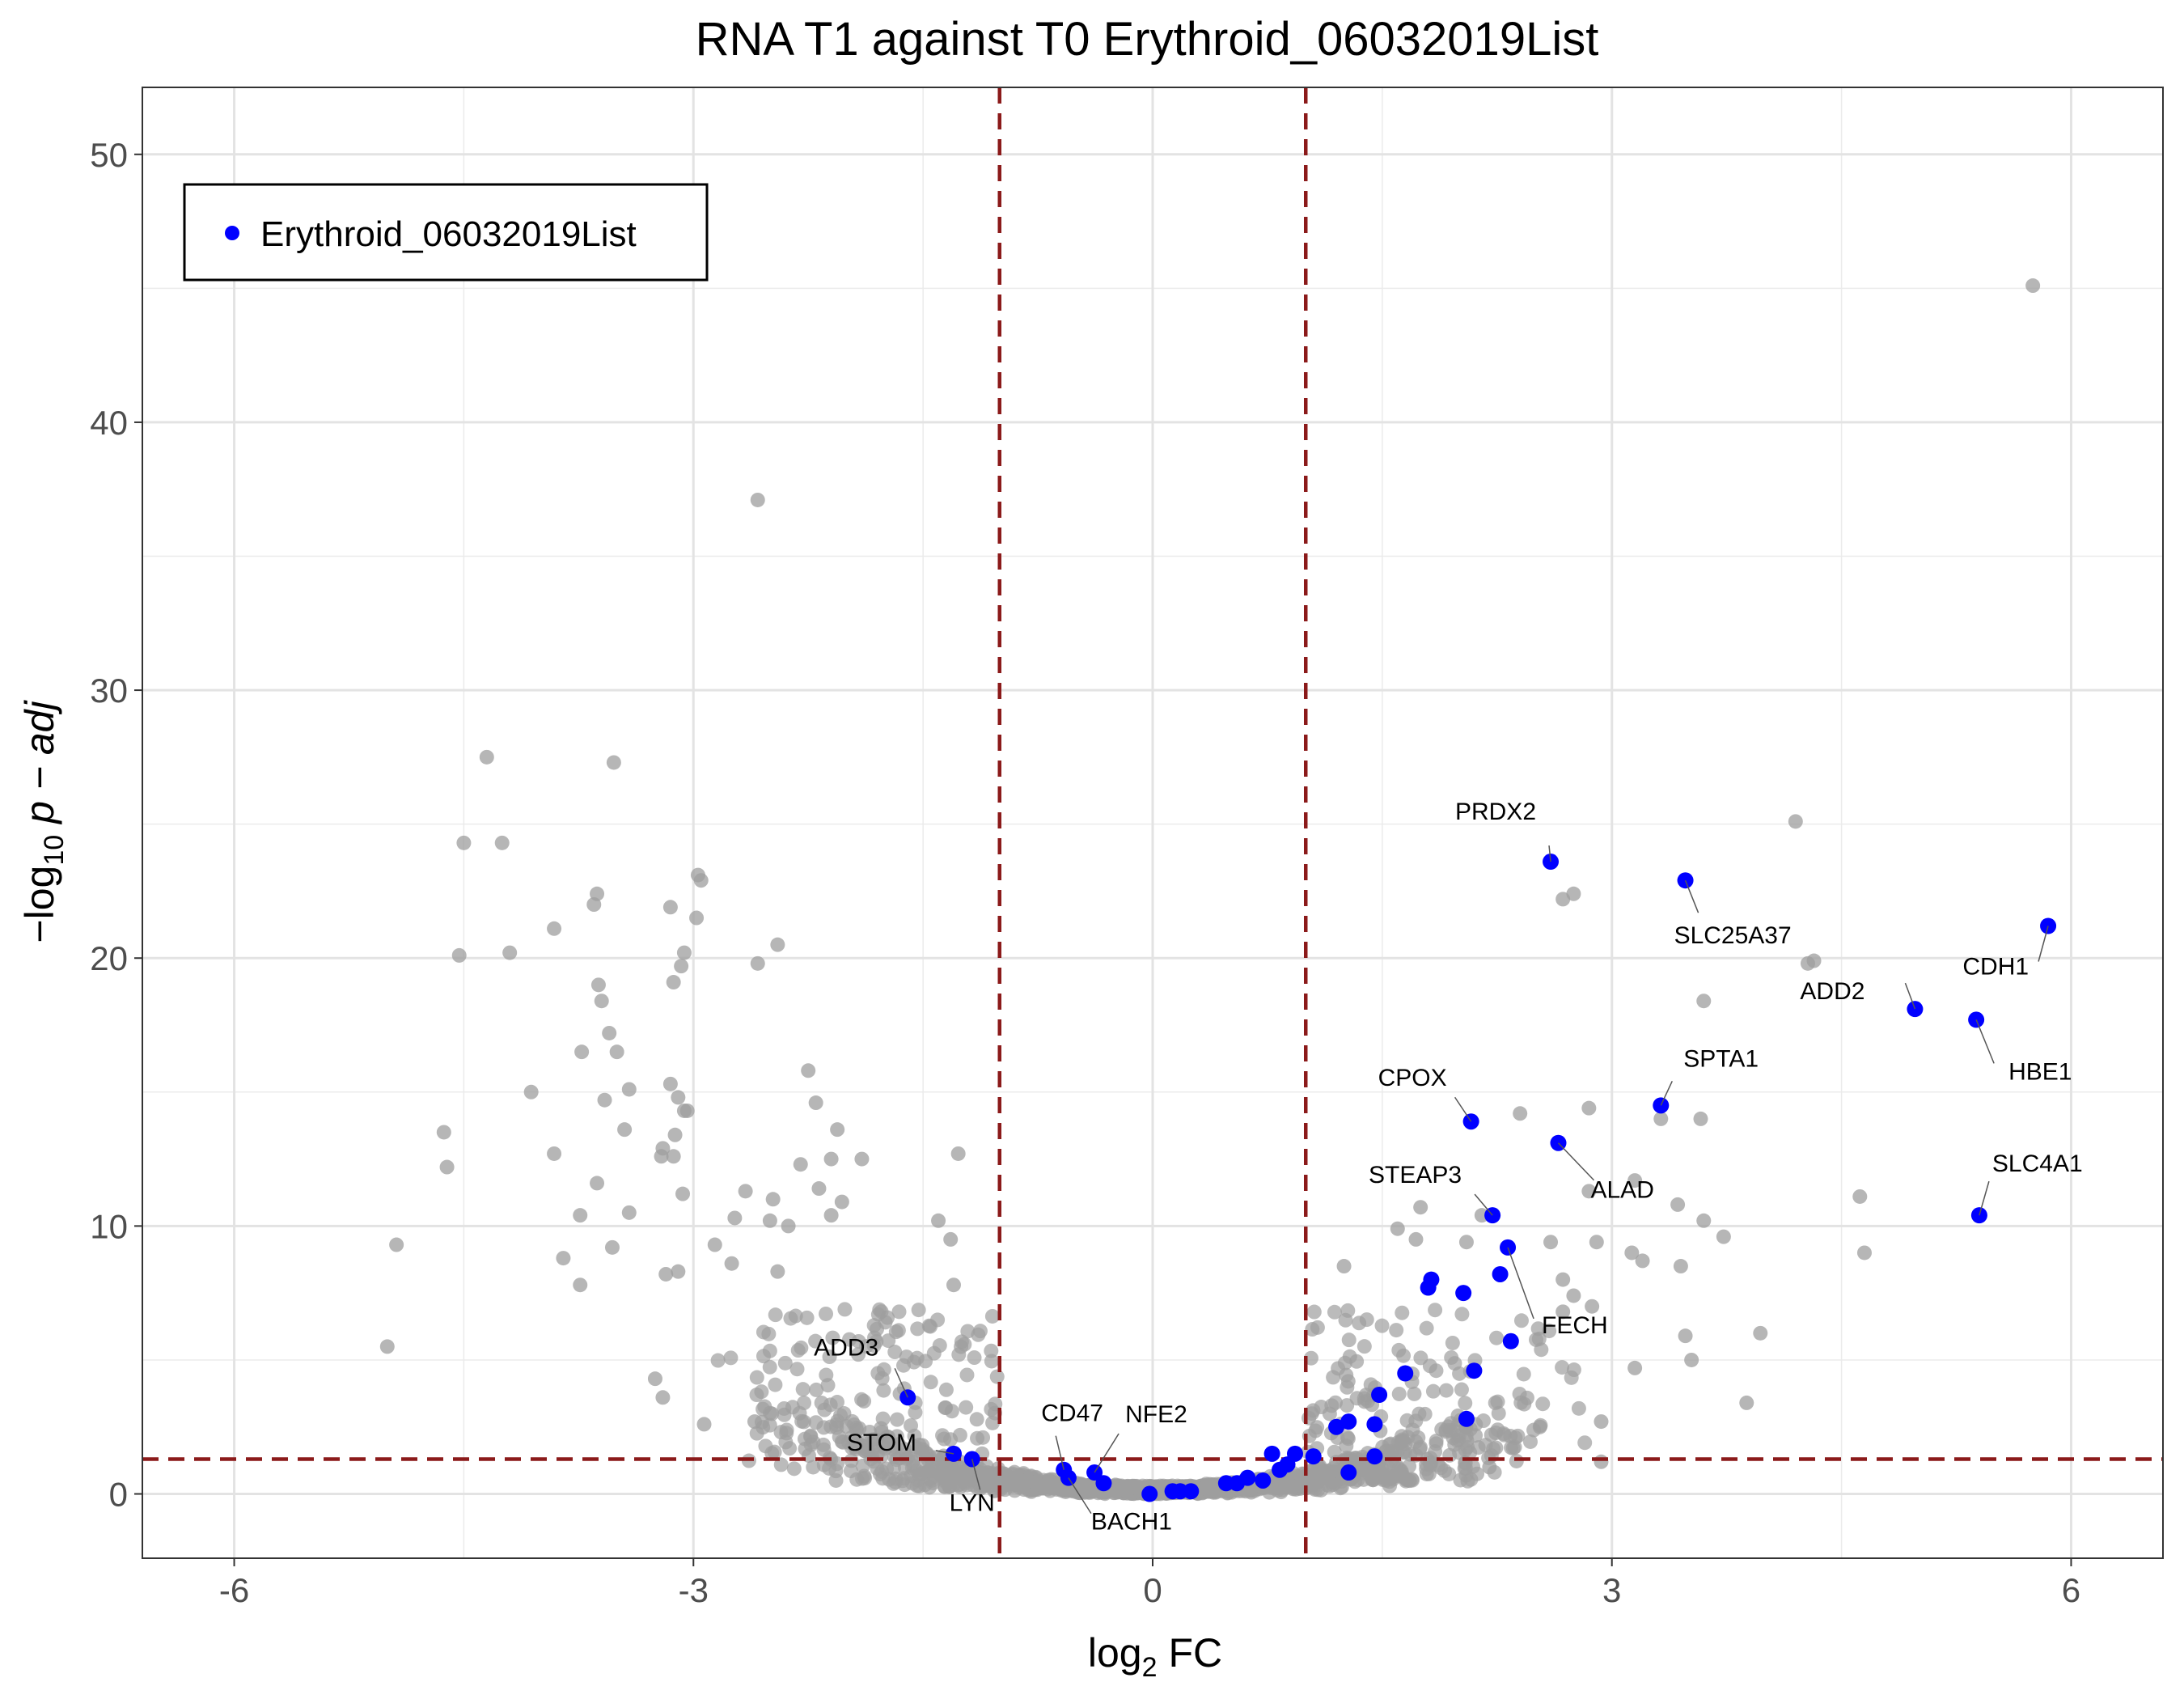 This screenshot has height=1699, width=2184. I want to click on gene-label: SLC4A1, so click(2038, 1163).